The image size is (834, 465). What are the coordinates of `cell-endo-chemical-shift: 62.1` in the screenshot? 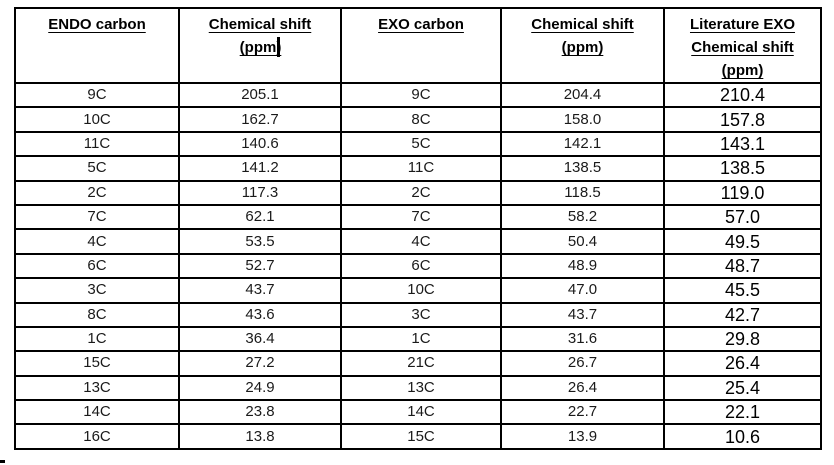 It's located at (260, 217).